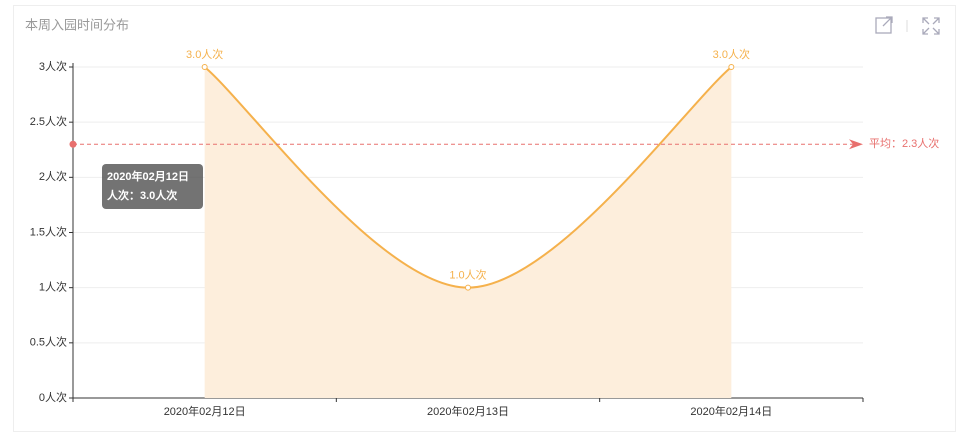  I want to click on y-tick-label: 0.5人次, so click(48, 342).